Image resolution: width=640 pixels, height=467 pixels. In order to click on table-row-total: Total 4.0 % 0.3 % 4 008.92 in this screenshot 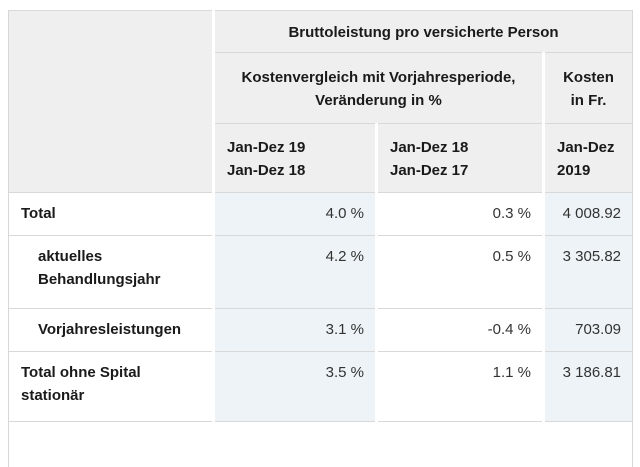, I will do `click(321, 214)`.